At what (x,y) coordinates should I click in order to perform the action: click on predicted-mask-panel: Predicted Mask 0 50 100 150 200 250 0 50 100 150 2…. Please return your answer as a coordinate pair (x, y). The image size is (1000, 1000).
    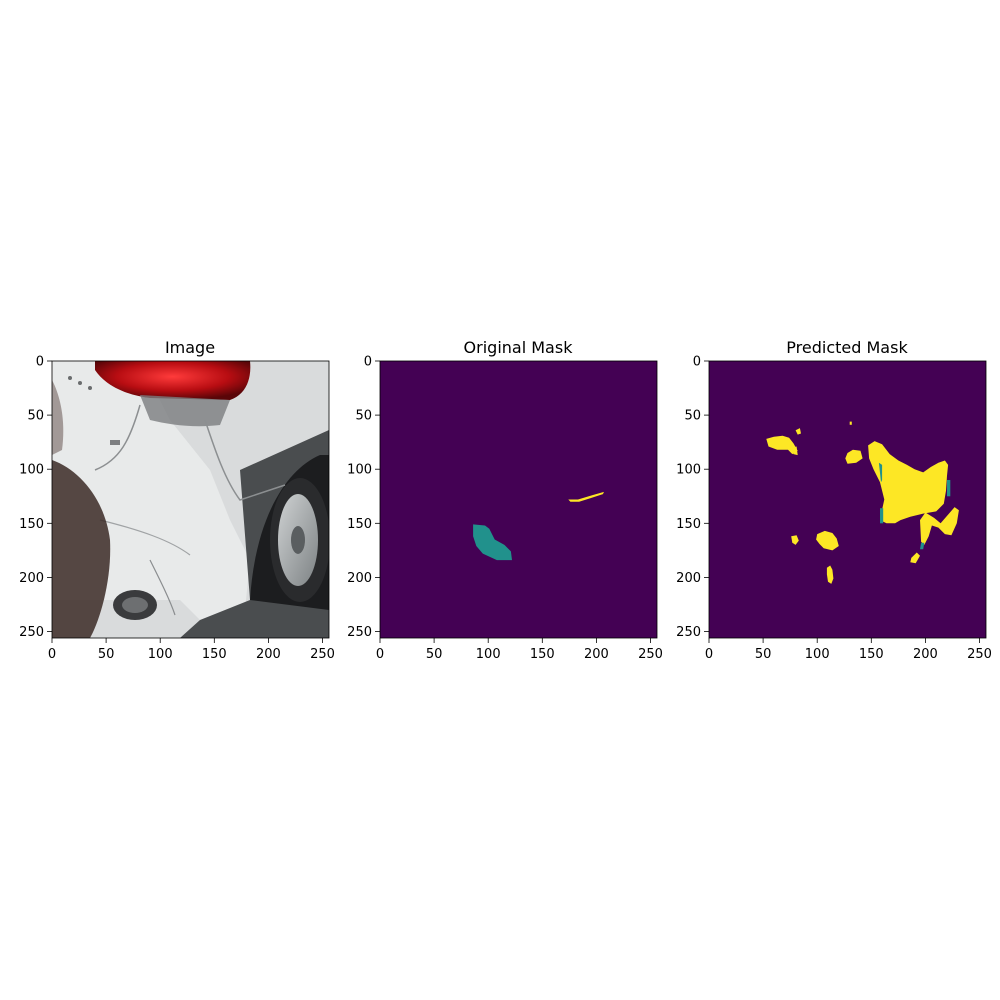
    Looking at the image, I should click on (834, 500).